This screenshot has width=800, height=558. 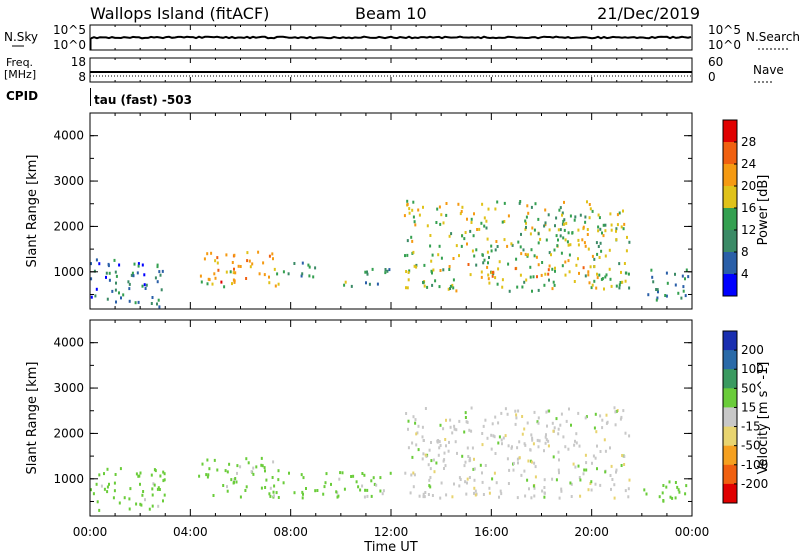 I want to click on xtick-label-5: 20:00, so click(x=591, y=532).